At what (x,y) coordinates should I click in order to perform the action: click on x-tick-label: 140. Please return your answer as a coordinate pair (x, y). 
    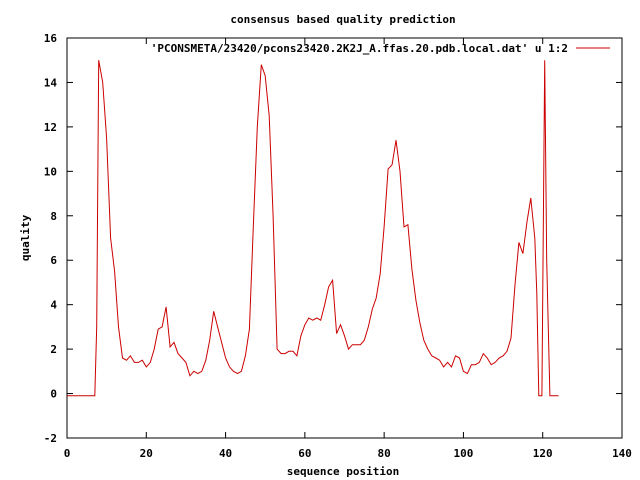
    Looking at the image, I should click on (622, 453).